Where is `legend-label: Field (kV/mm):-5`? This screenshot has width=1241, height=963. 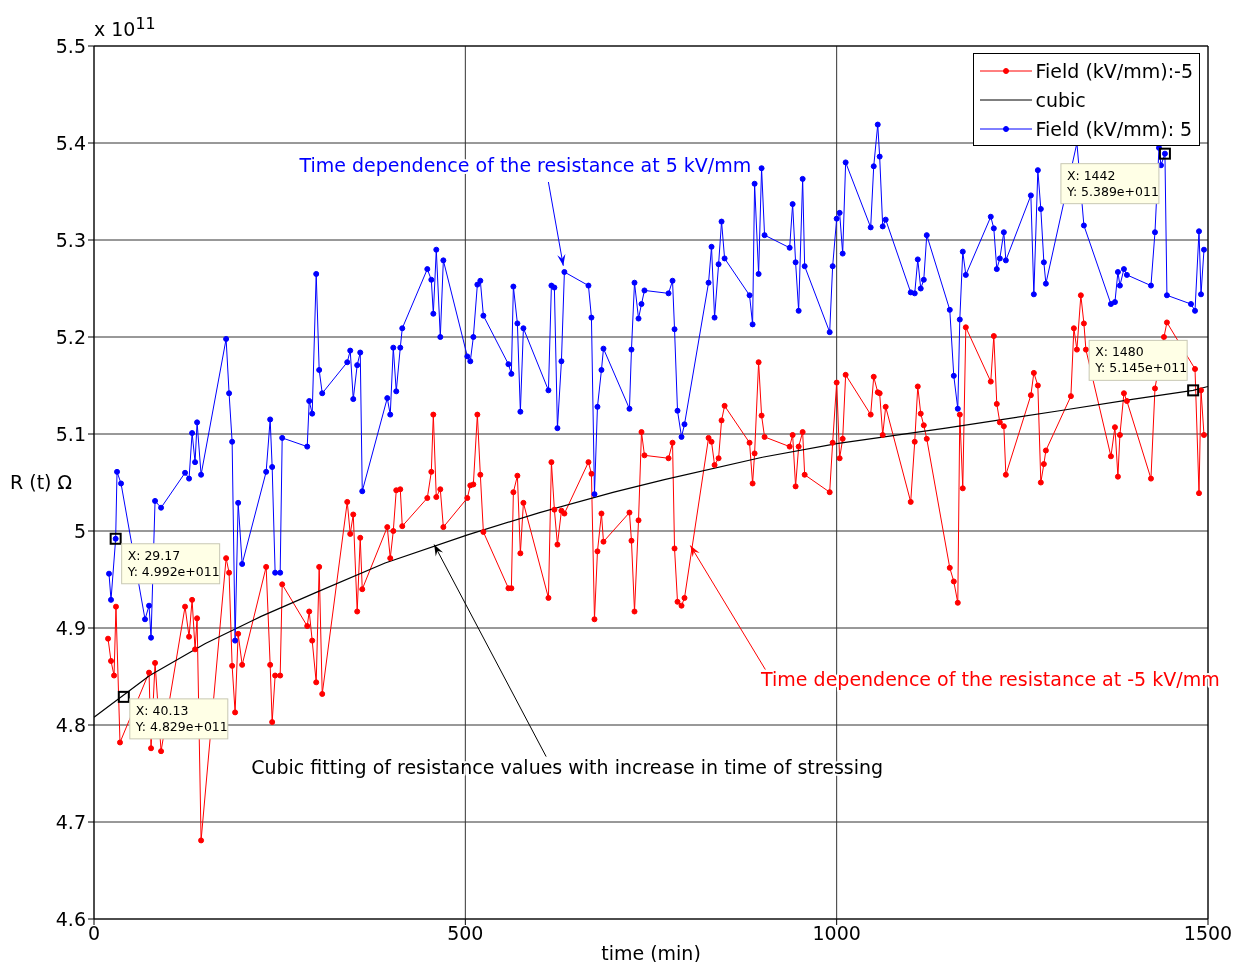
legend-label: Field (kV/mm):-5 is located at coordinates (1114, 70).